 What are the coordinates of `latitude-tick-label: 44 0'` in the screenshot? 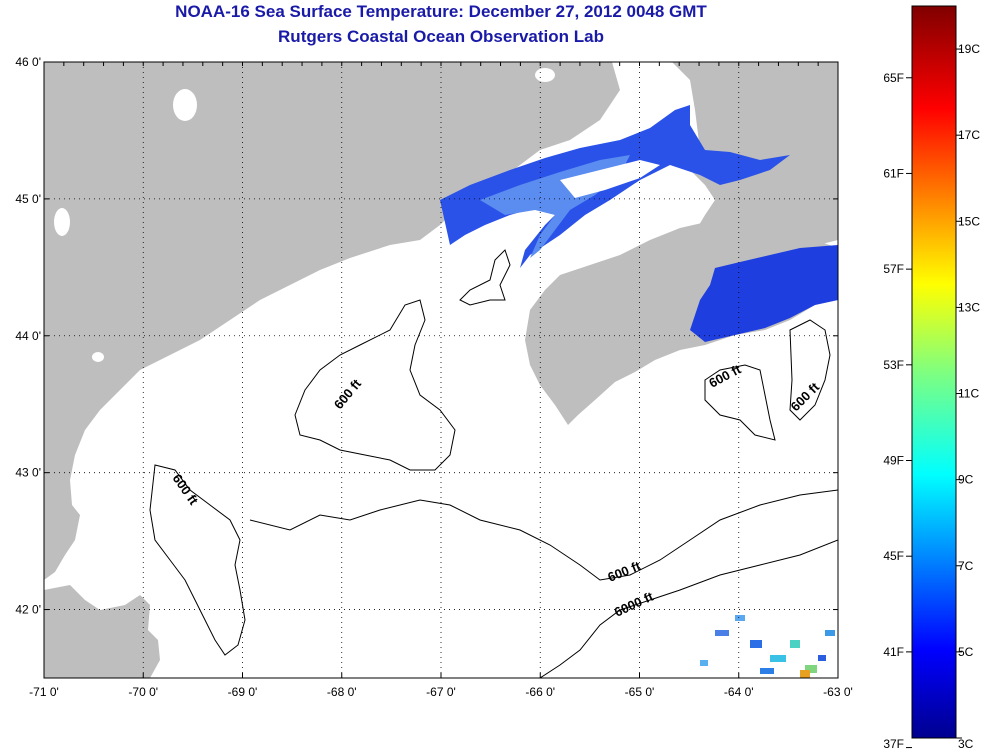 It's located at (28, 336).